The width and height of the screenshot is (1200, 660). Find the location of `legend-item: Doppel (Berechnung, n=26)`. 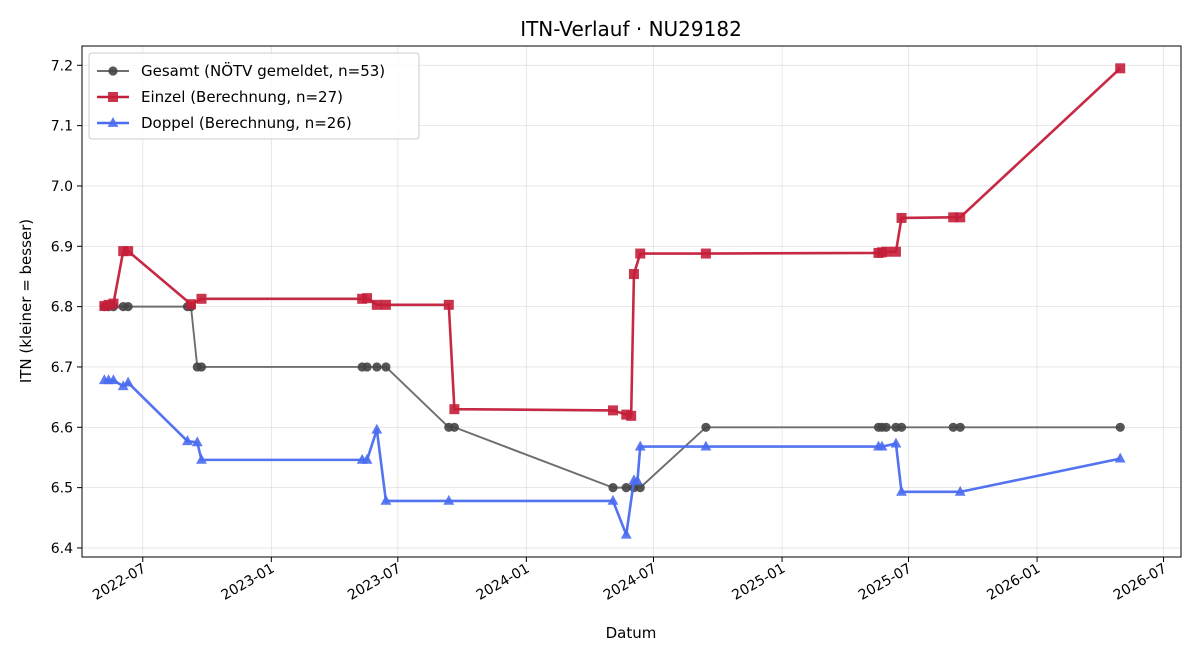

legend-item: Doppel (Berechnung, n=26) is located at coordinates (224, 123).